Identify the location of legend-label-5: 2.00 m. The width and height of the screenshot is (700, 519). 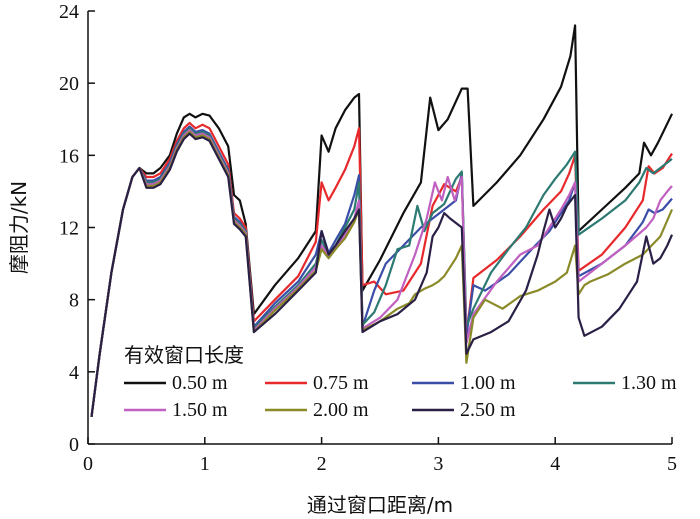
(341, 410).